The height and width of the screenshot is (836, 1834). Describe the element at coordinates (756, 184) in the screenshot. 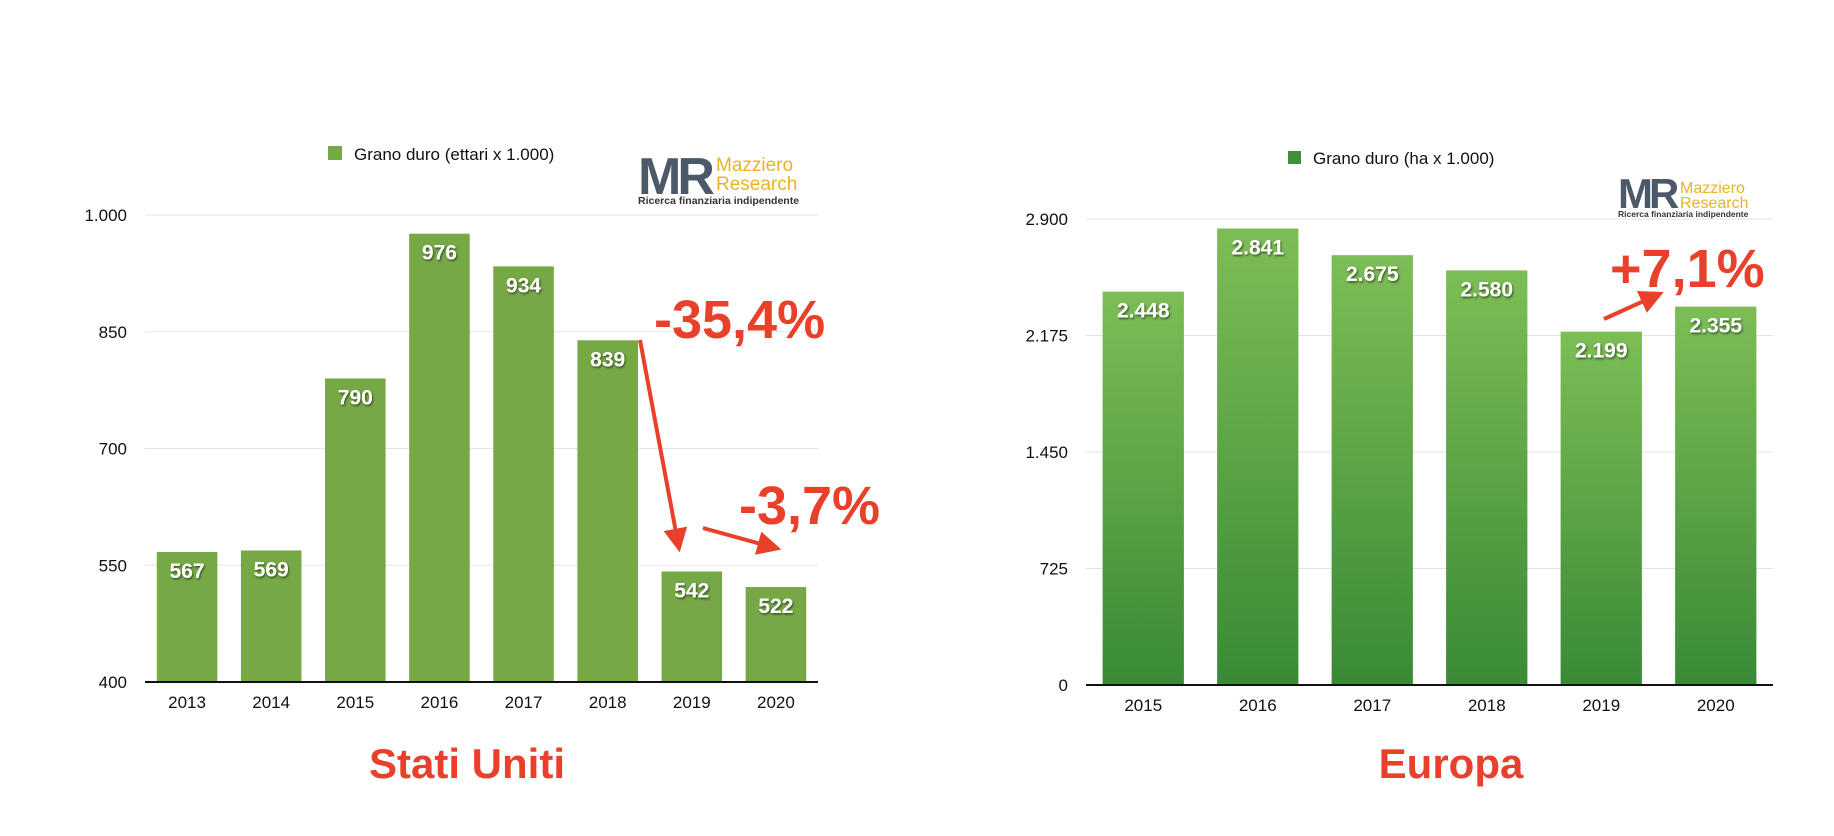

I see `us-logo-name-line2: Research` at that location.